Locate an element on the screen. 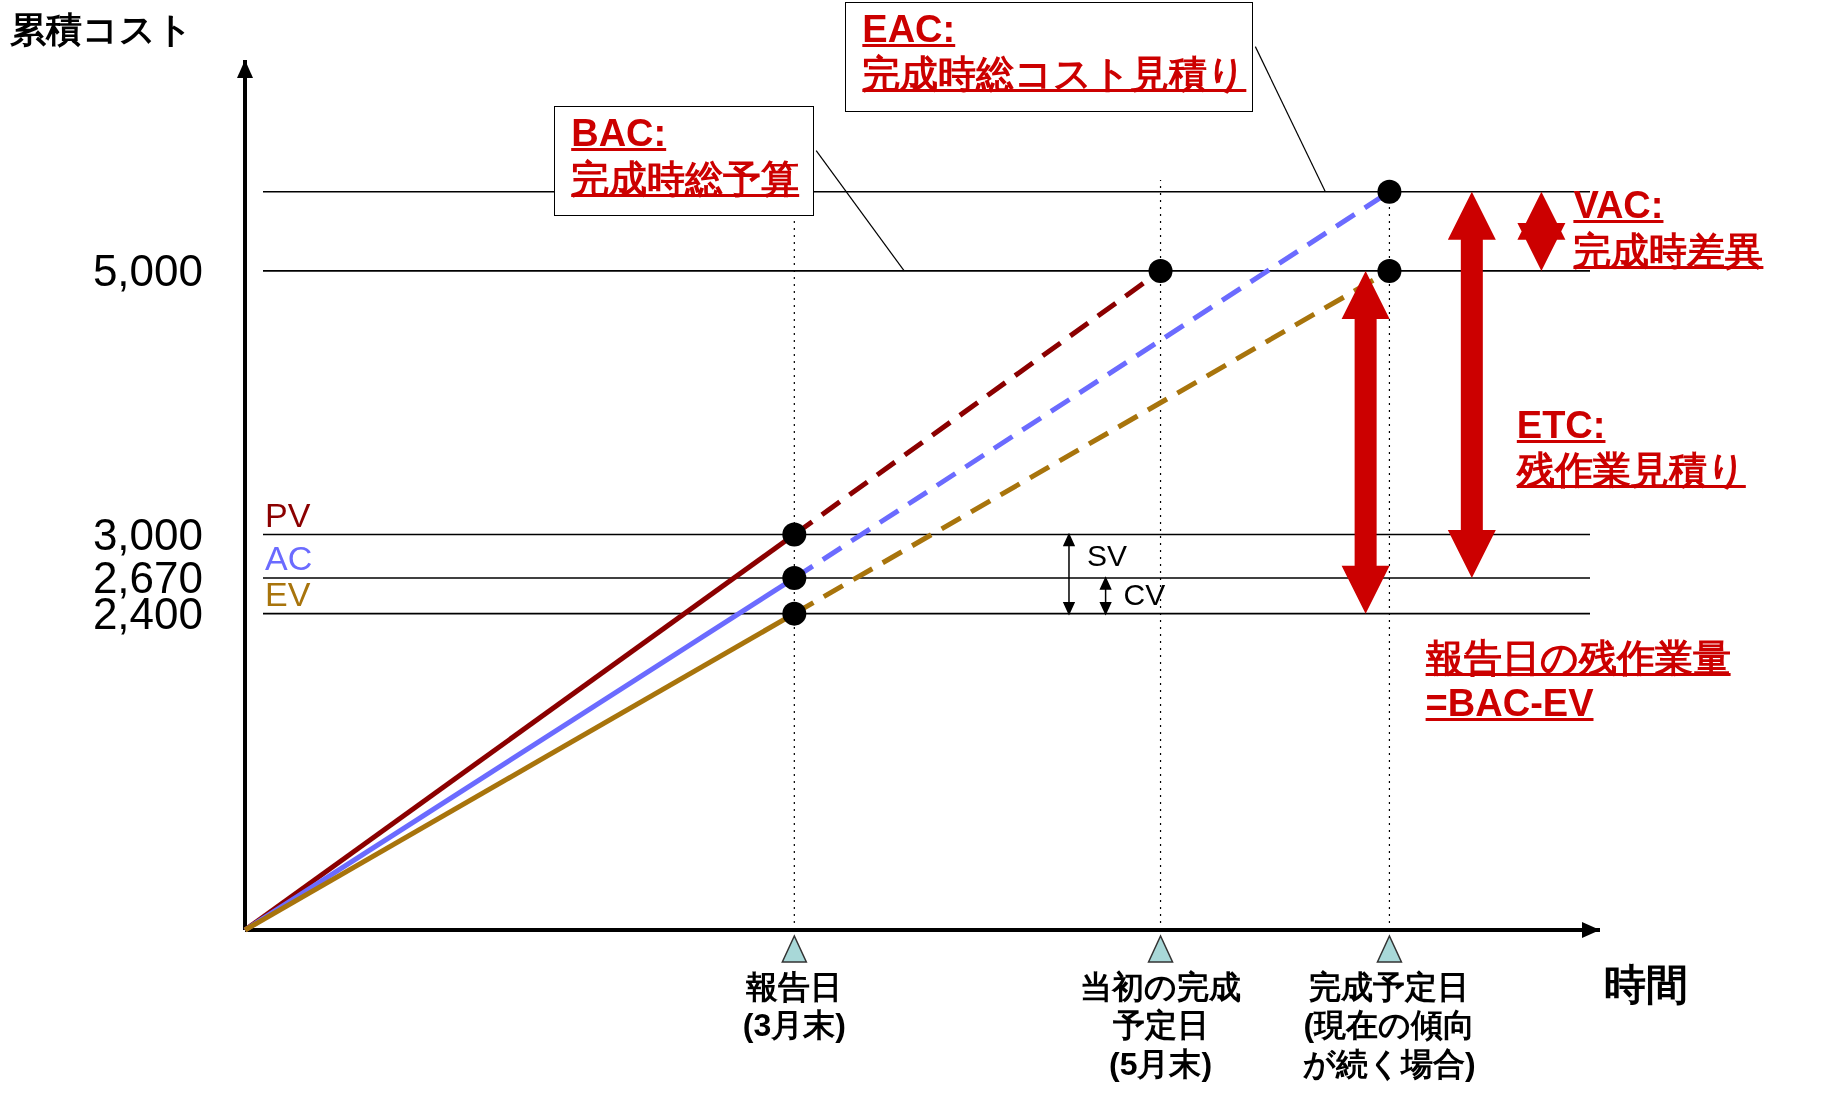 The height and width of the screenshot is (1114, 1839). annotation: VAC: 完成時差異 is located at coordinates (1668, 228).